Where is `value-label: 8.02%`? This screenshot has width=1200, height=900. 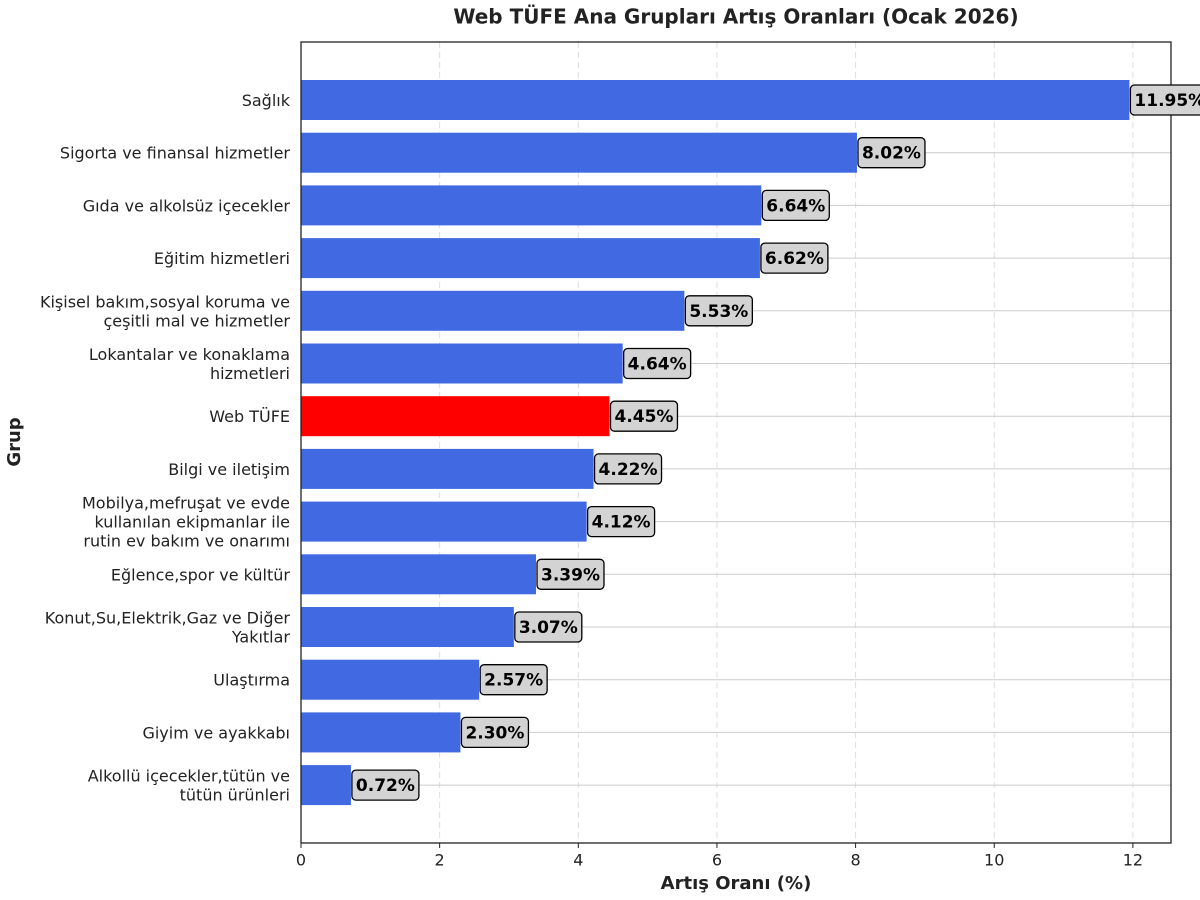 value-label: 8.02% is located at coordinates (891, 154).